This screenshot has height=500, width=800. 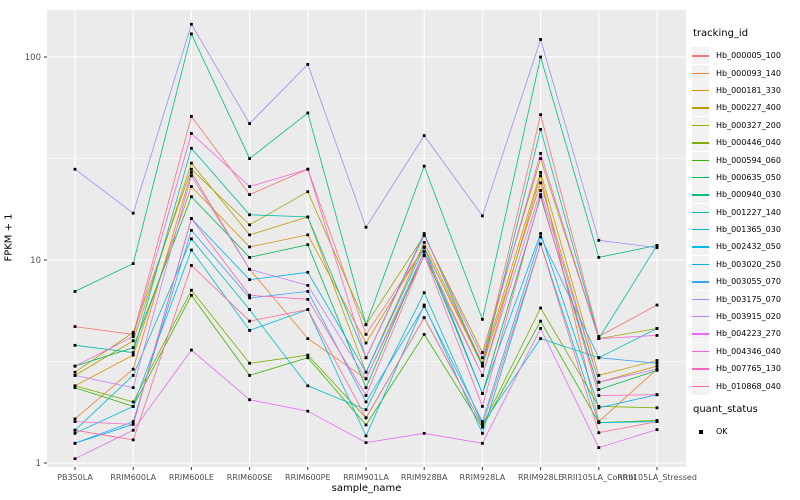 I want to click on legend-label: Hb_000005_100, so click(x=748, y=56).